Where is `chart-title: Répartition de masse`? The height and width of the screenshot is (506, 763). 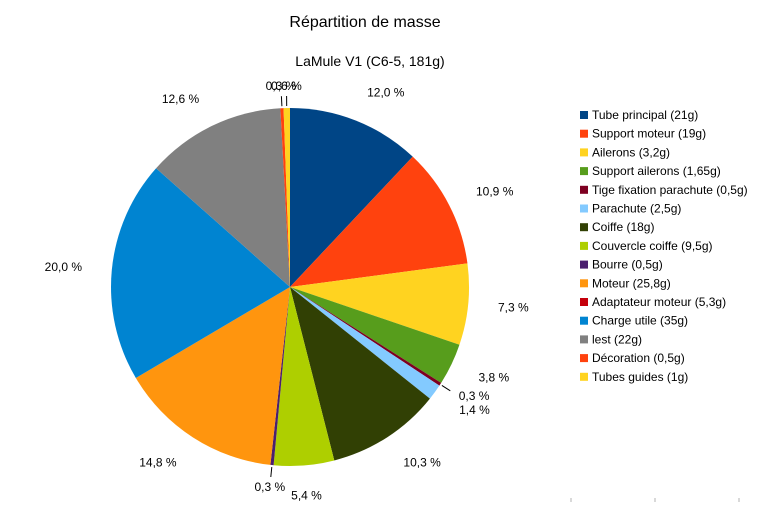
chart-title: Répartition de masse is located at coordinates (364, 22).